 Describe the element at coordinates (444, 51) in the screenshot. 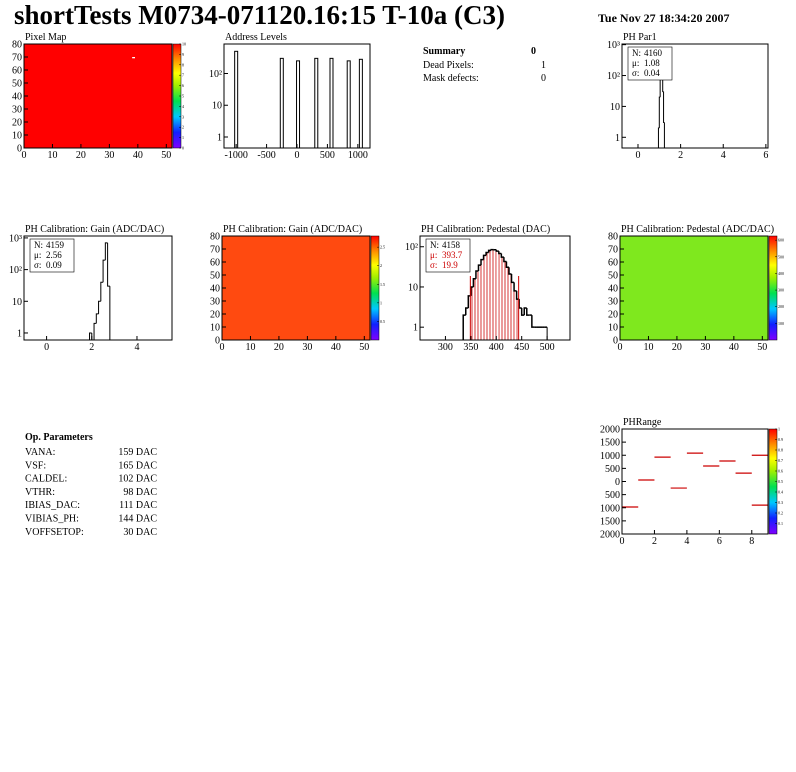

I see `summary-title: Summary` at that location.